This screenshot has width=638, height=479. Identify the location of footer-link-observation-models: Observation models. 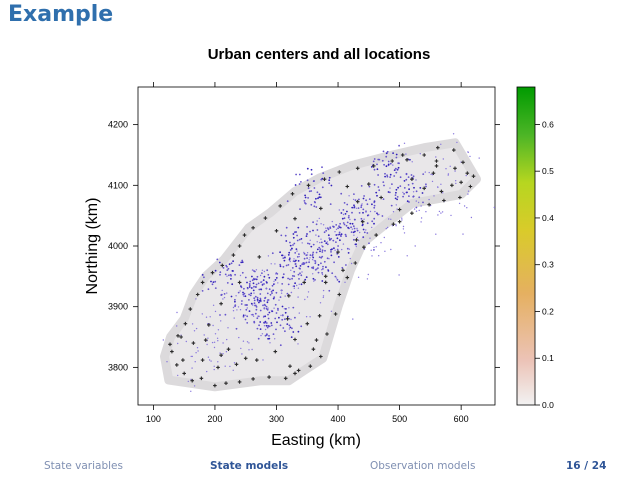
(423, 466).